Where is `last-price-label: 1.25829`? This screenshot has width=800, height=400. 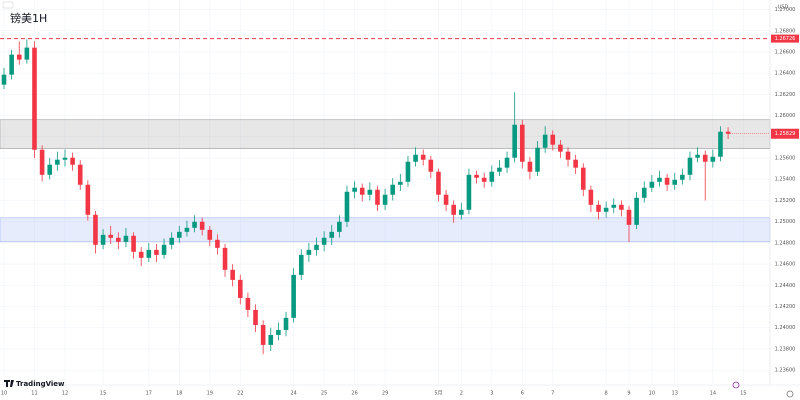
last-price-label: 1.25829 is located at coordinates (785, 134).